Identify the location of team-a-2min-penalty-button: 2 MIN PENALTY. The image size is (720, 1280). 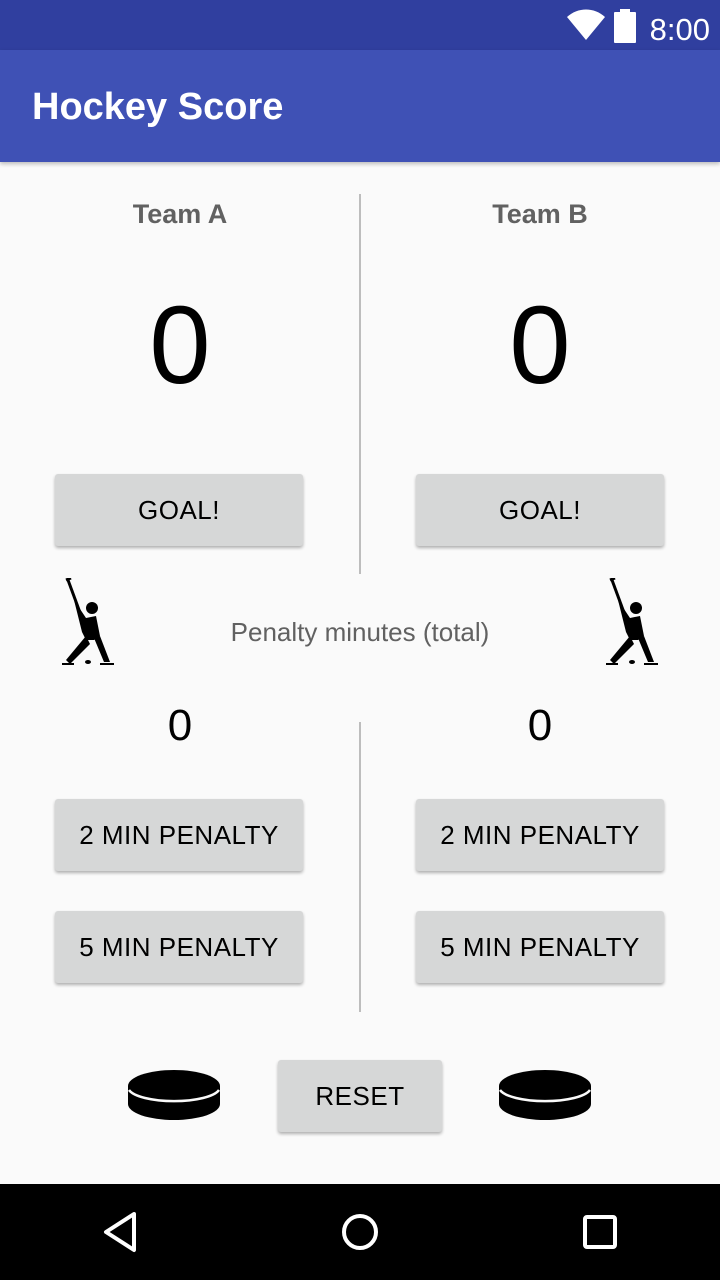
(179, 835).